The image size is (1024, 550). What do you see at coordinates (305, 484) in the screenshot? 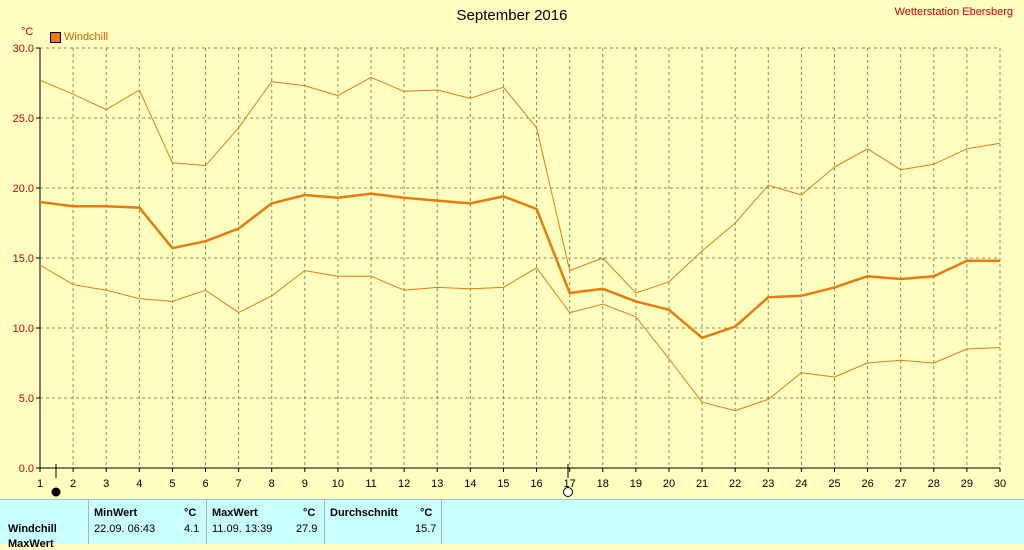
I see `x-tick-label: 9` at bounding box center [305, 484].